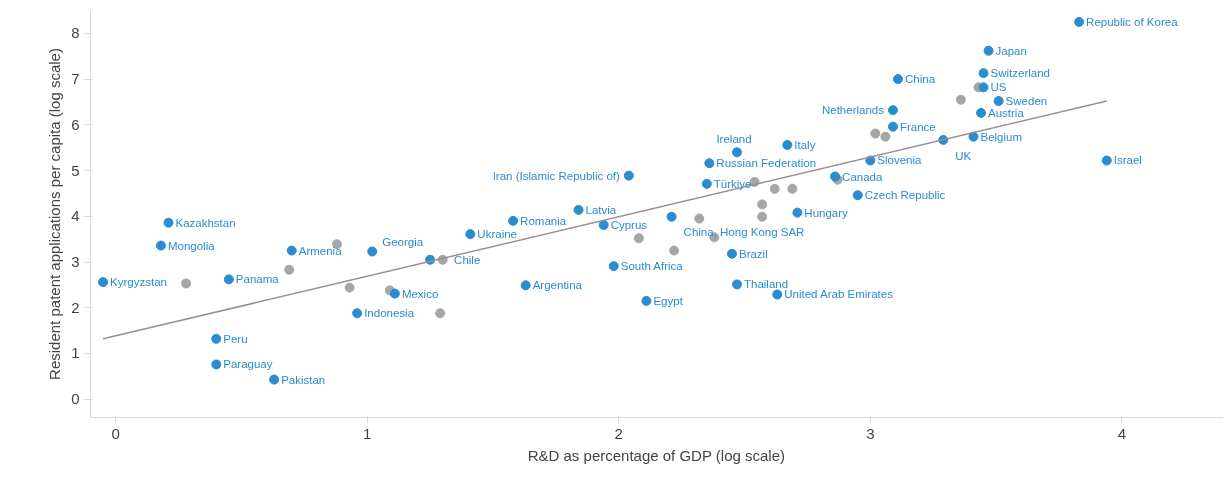 The height and width of the screenshot is (487, 1227). What do you see at coordinates (235, 338) in the screenshot?
I see `data-label: Peru` at bounding box center [235, 338].